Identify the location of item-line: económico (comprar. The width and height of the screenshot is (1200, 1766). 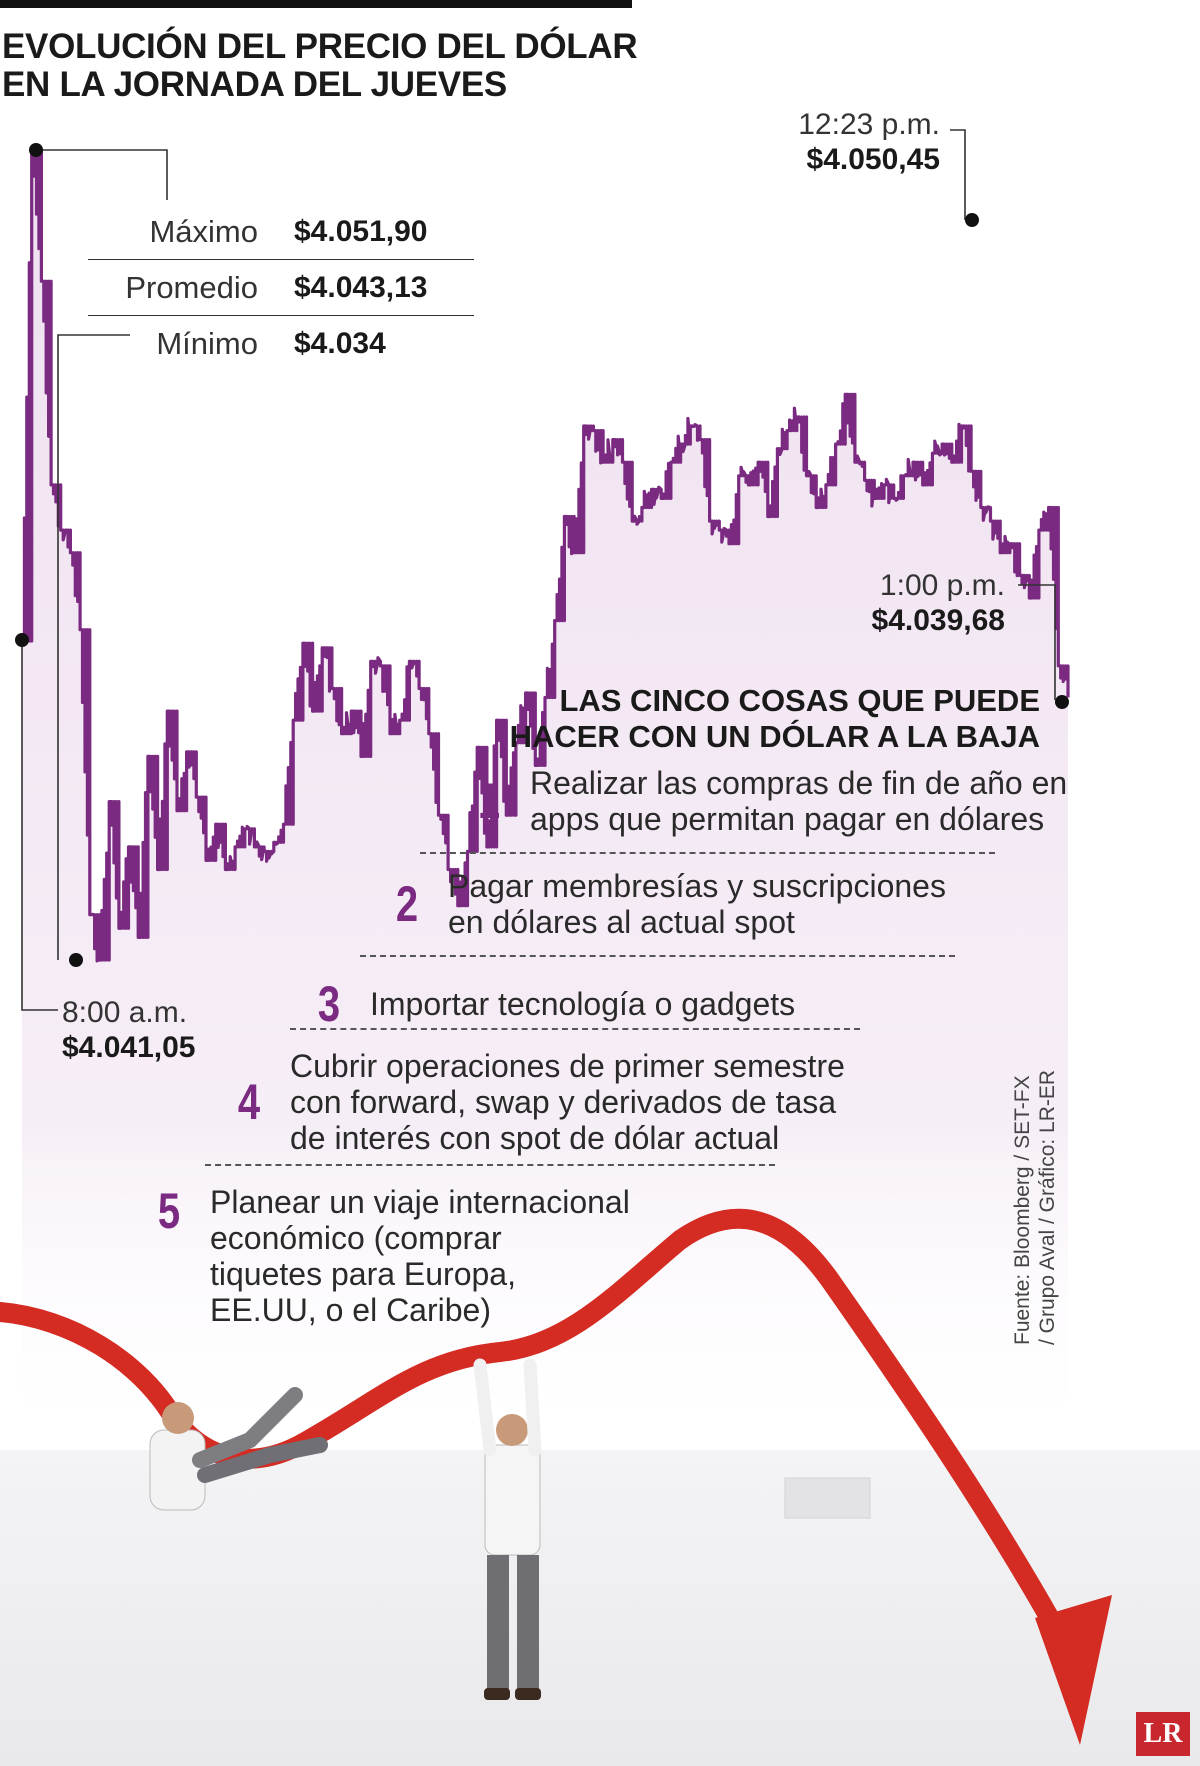
(356, 1238).